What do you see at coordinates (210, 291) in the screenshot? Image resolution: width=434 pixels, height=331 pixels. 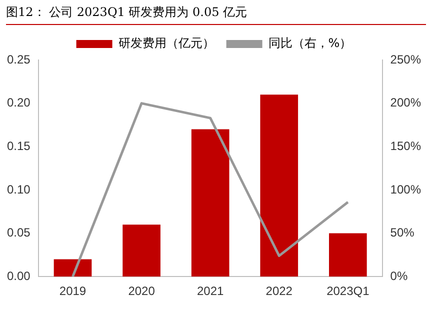 I see `x-tick-label: 2021` at bounding box center [210, 291].